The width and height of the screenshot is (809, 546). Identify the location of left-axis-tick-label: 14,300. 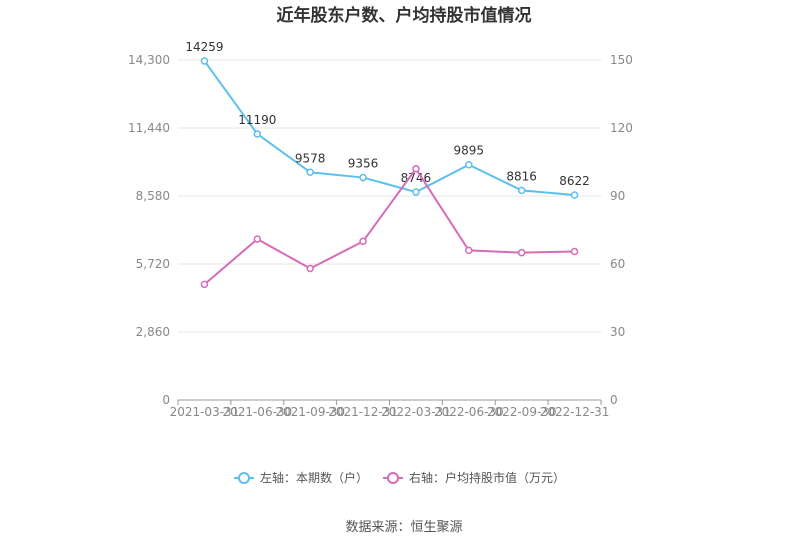
(149, 60).